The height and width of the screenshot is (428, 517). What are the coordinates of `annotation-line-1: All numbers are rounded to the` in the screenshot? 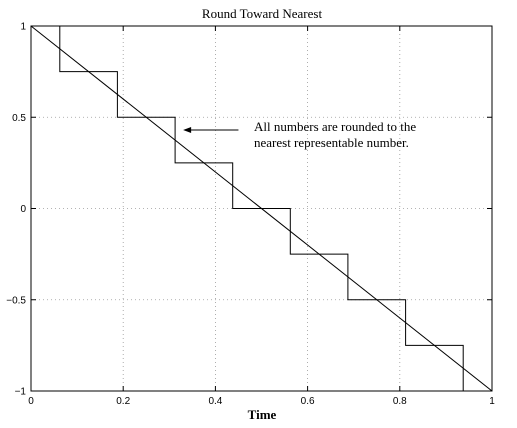 It's located at (335, 126).